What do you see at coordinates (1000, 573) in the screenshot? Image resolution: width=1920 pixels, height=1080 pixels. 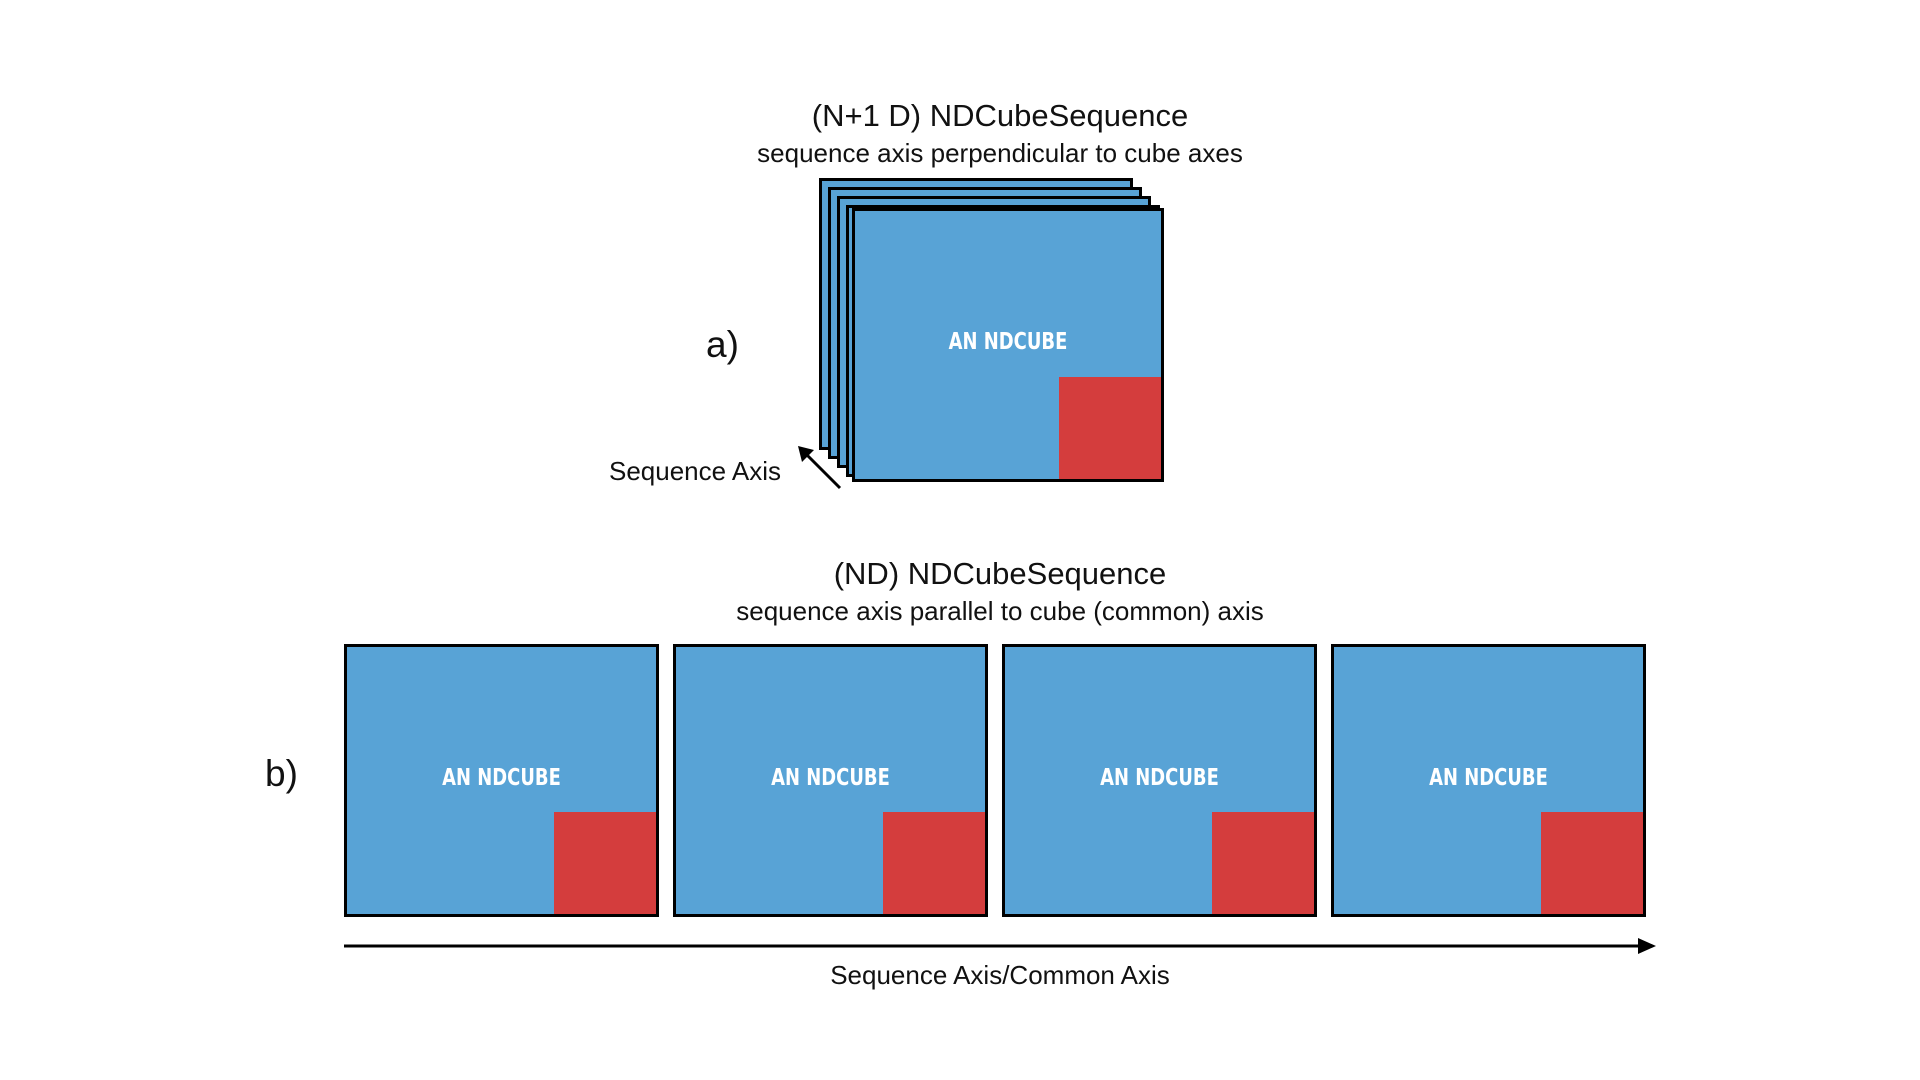 I see `panel-b-title: (ND) NDCubeSequence` at bounding box center [1000, 573].